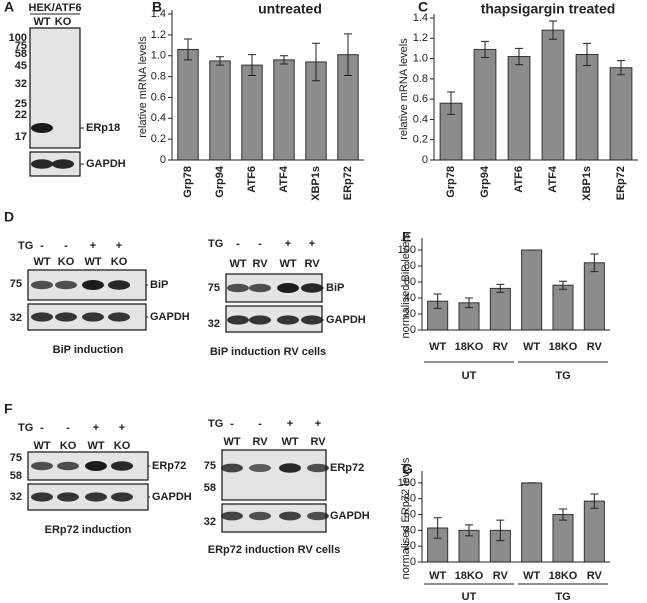  What do you see at coordinates (420, 18) in the screenshot?
I see `y-tick-label: 1.4` at bounding box center [420, 18].